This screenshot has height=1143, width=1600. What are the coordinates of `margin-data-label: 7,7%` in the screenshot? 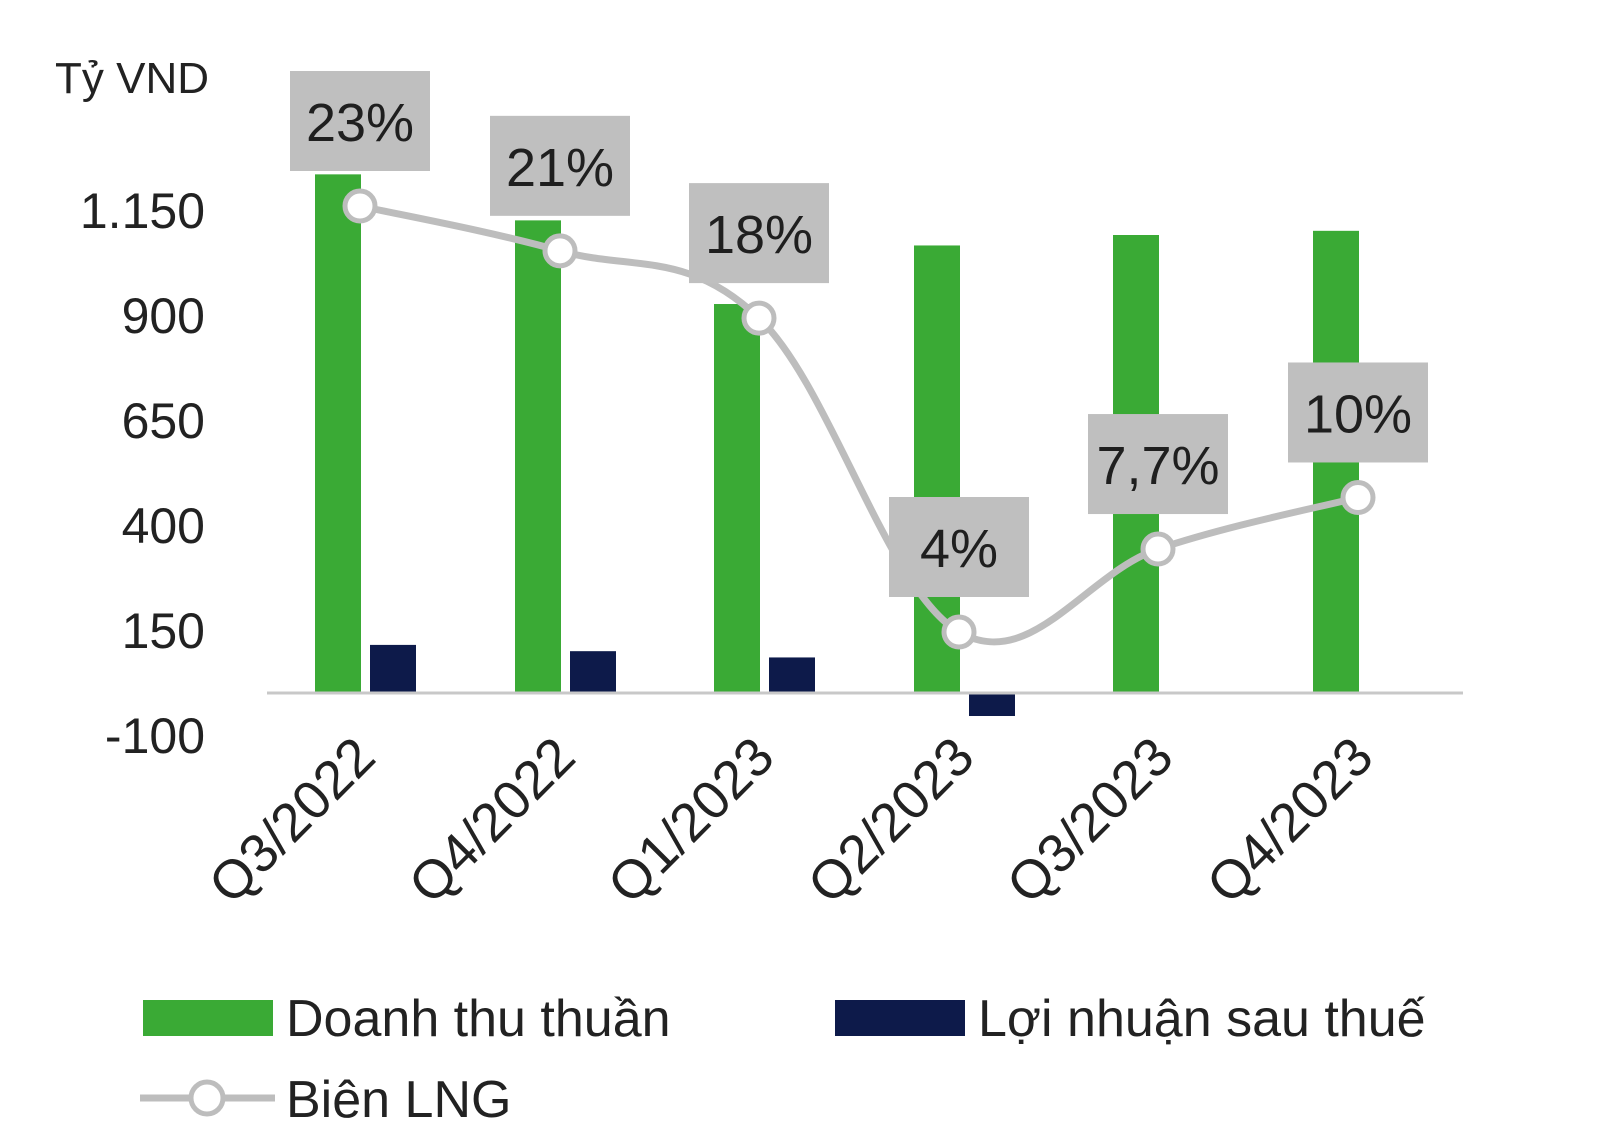 It's located at (1157, 466).